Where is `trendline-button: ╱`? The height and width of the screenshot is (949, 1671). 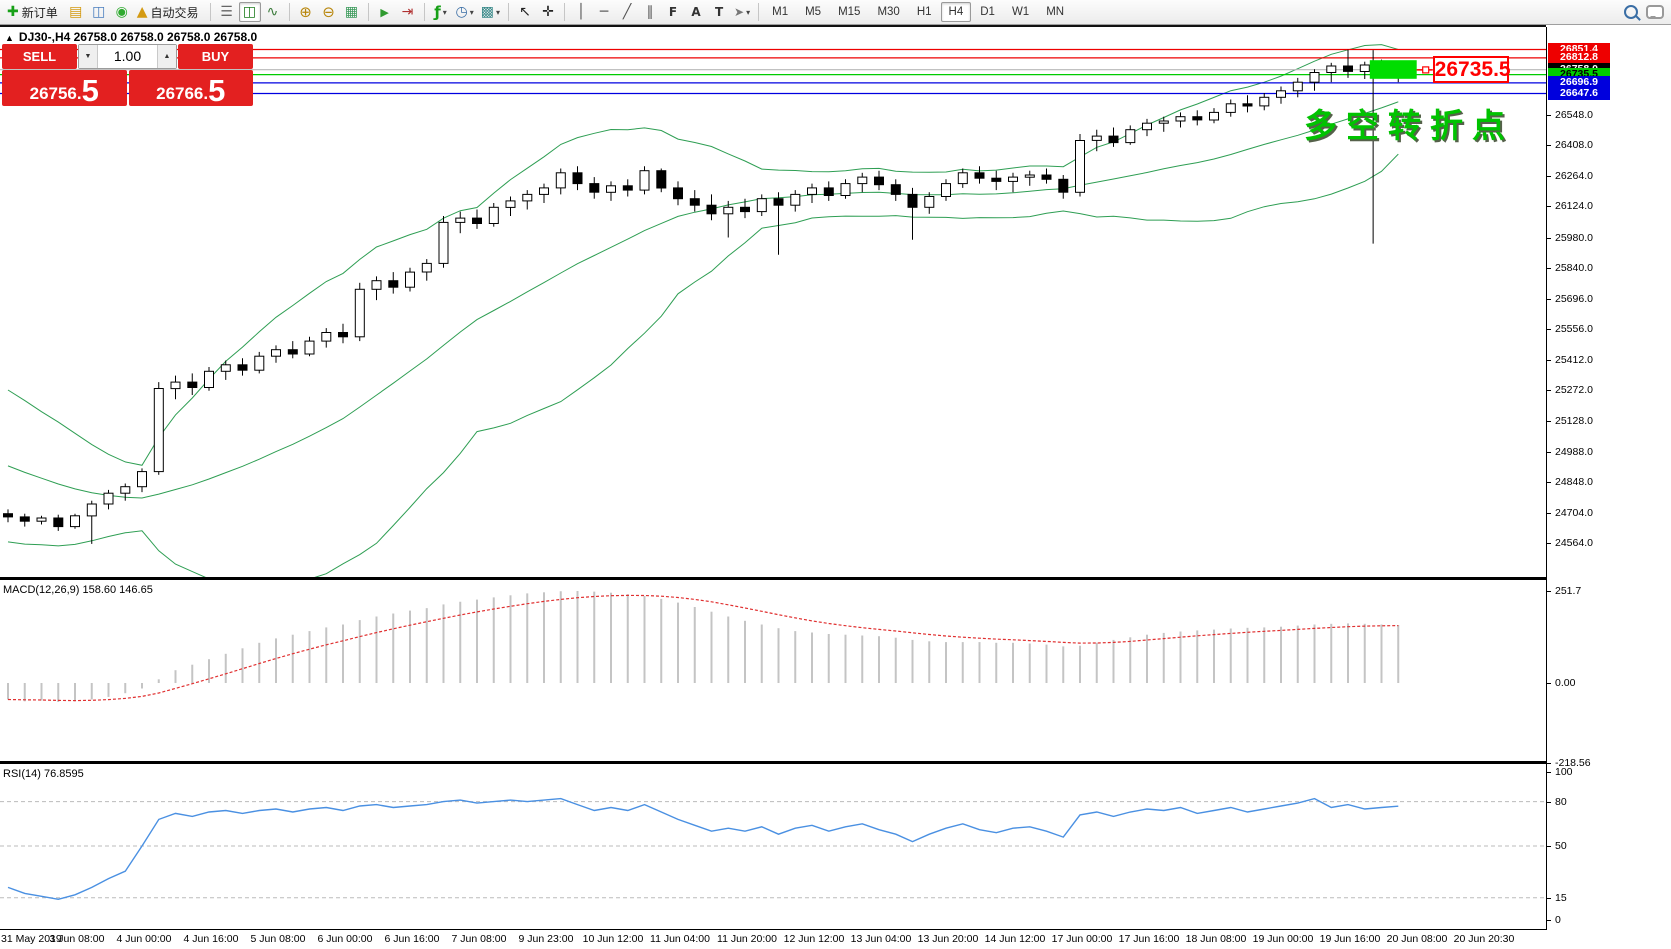
trendline-button: ╱ is located at coordinates (627, 12).